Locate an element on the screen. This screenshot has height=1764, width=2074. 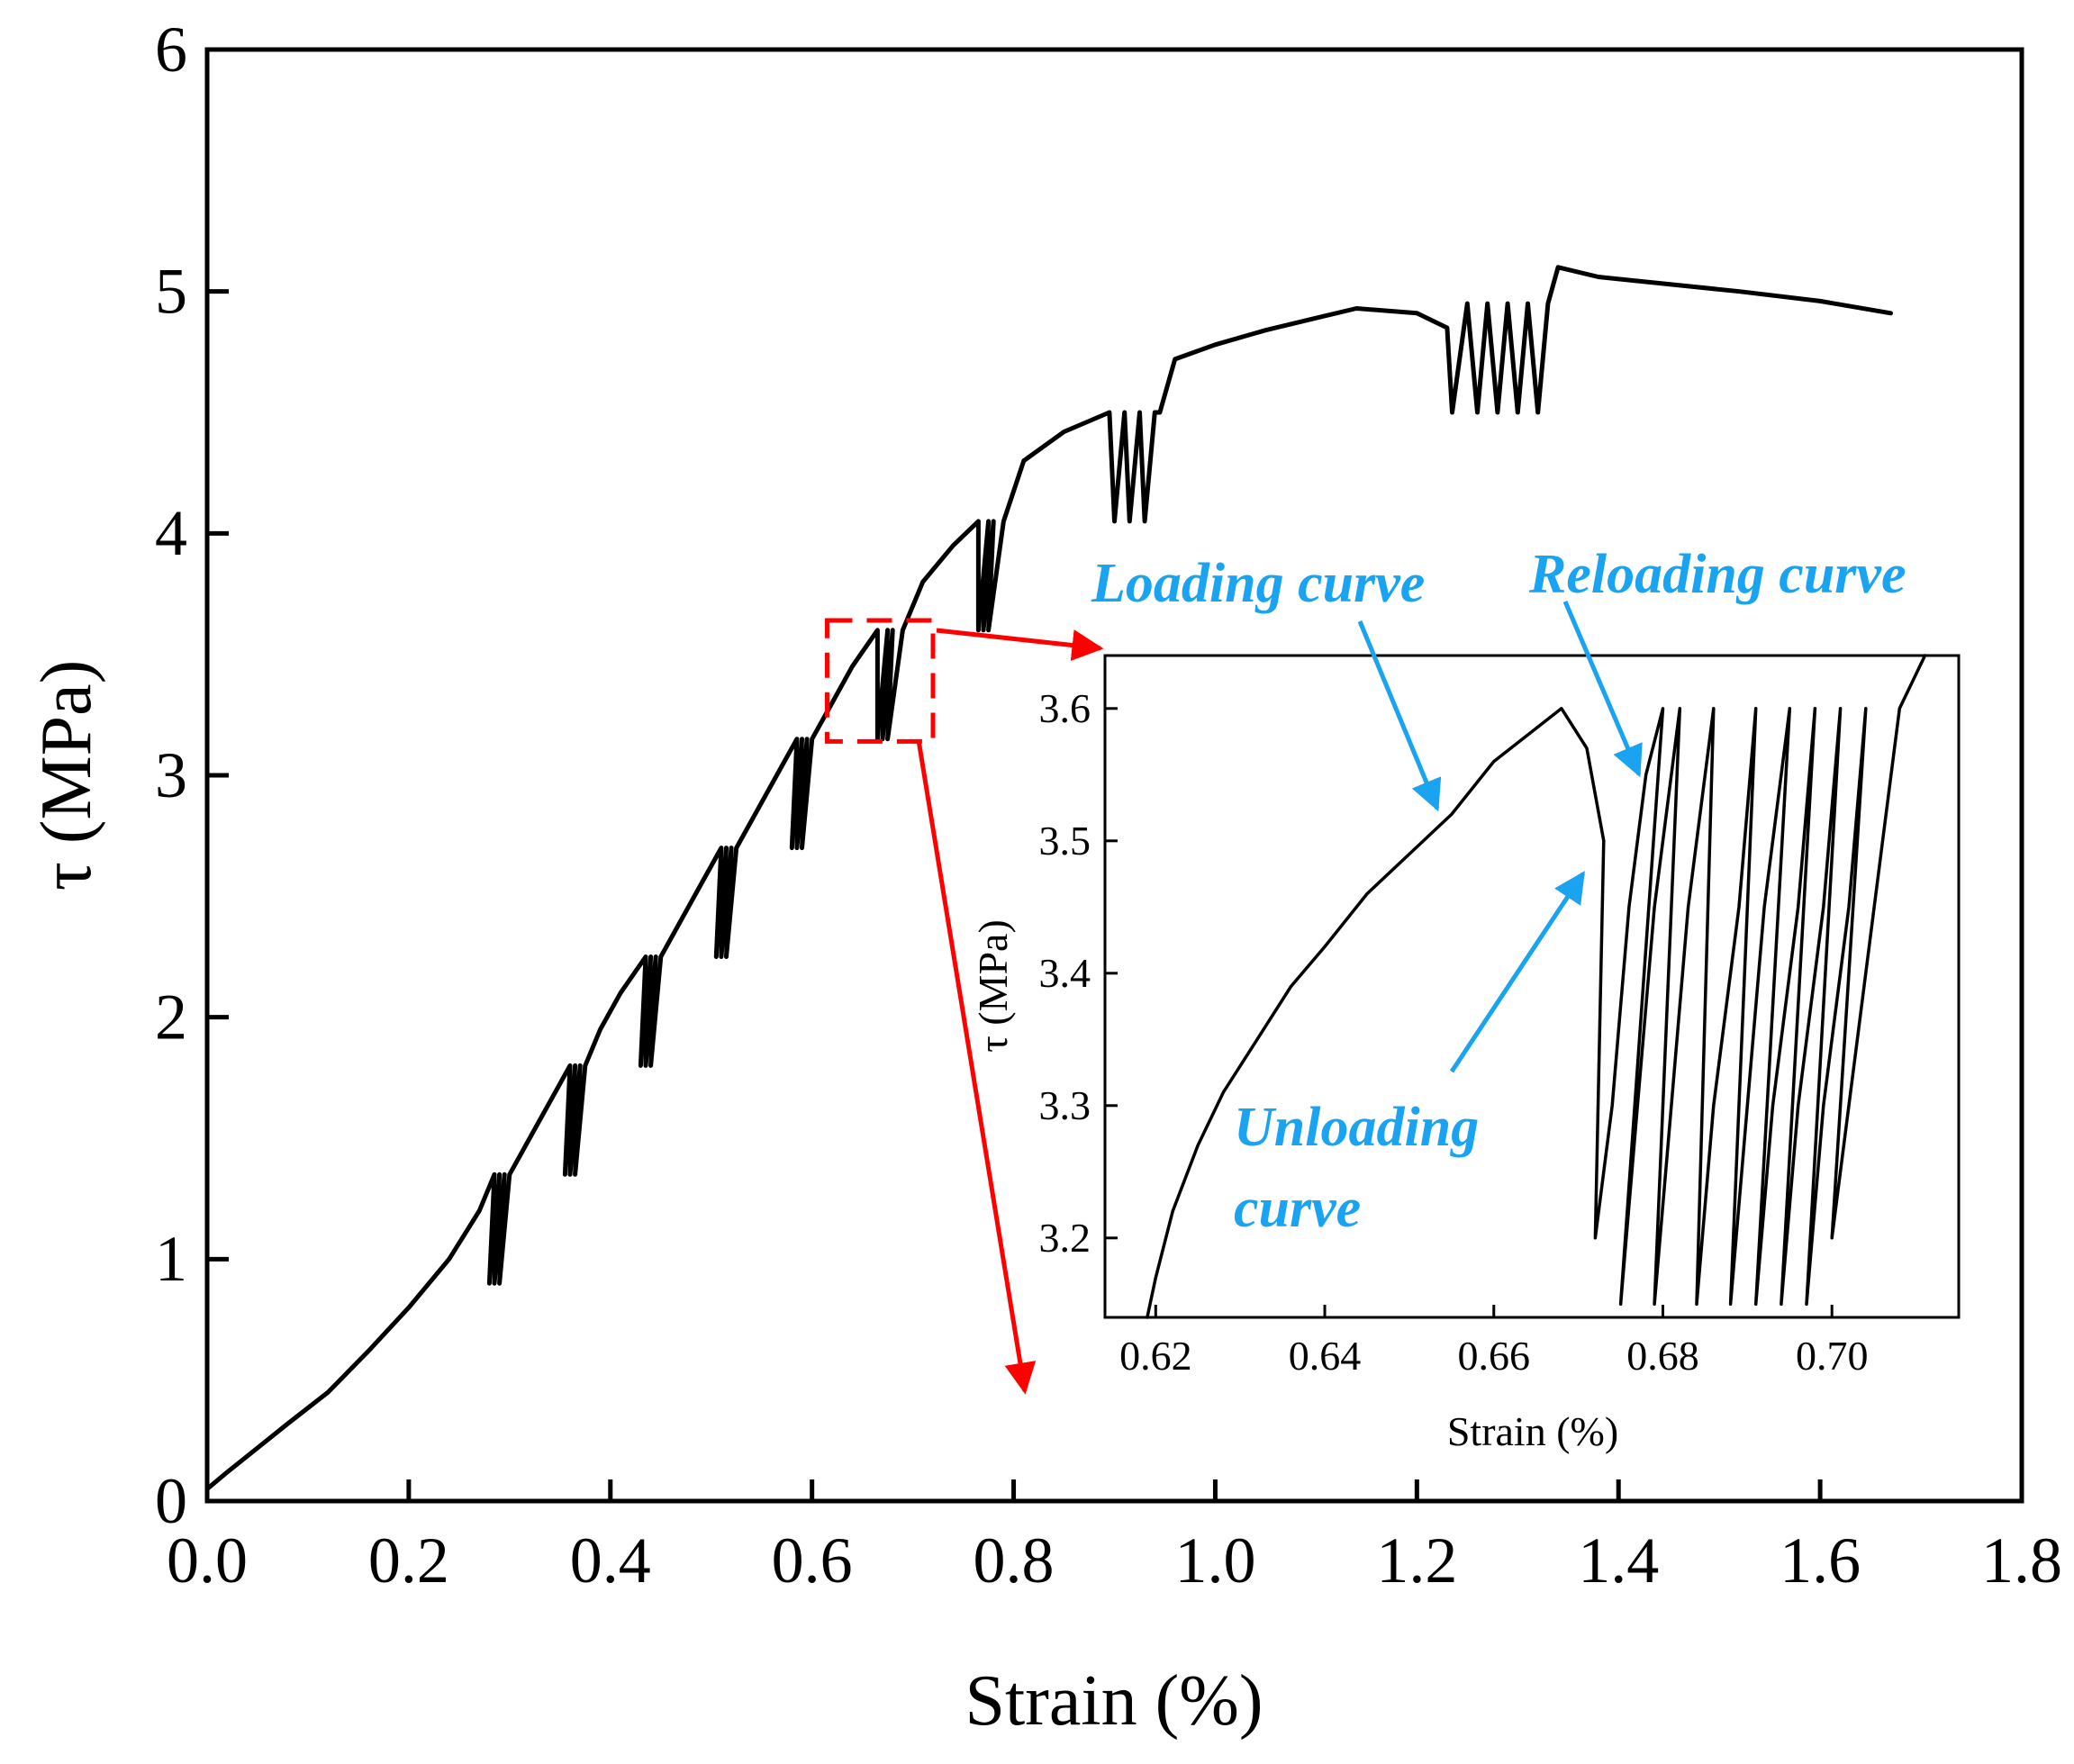
unloading-curve-label-line2: curve is located at coordinates (1297, 1208).